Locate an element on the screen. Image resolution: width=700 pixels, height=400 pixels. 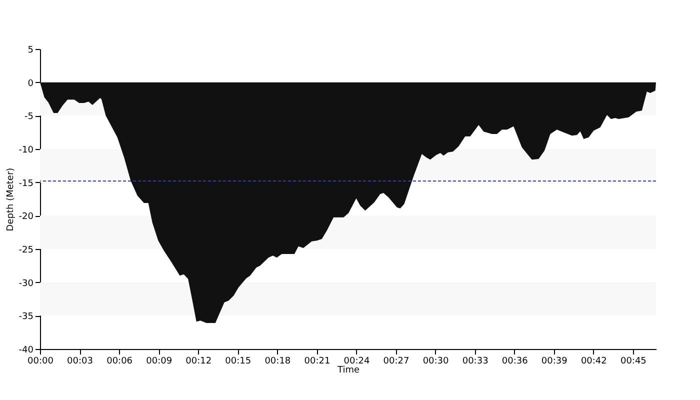
y-tick-label: -40 is located at coordinates (26, 351).